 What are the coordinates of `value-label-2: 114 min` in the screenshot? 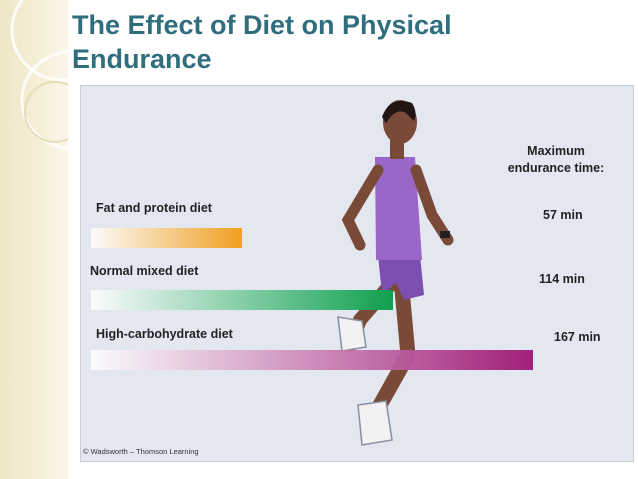 It's located at (562, 279).